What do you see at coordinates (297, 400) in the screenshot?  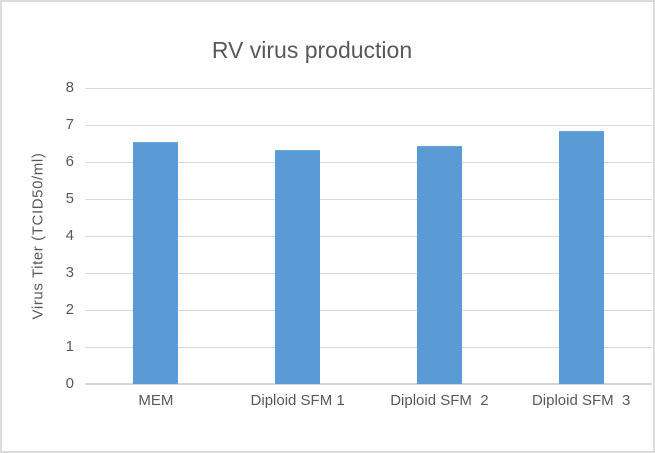 I see `x-tick-label: Diploid SFM 1` at bounding box center [297, 400].